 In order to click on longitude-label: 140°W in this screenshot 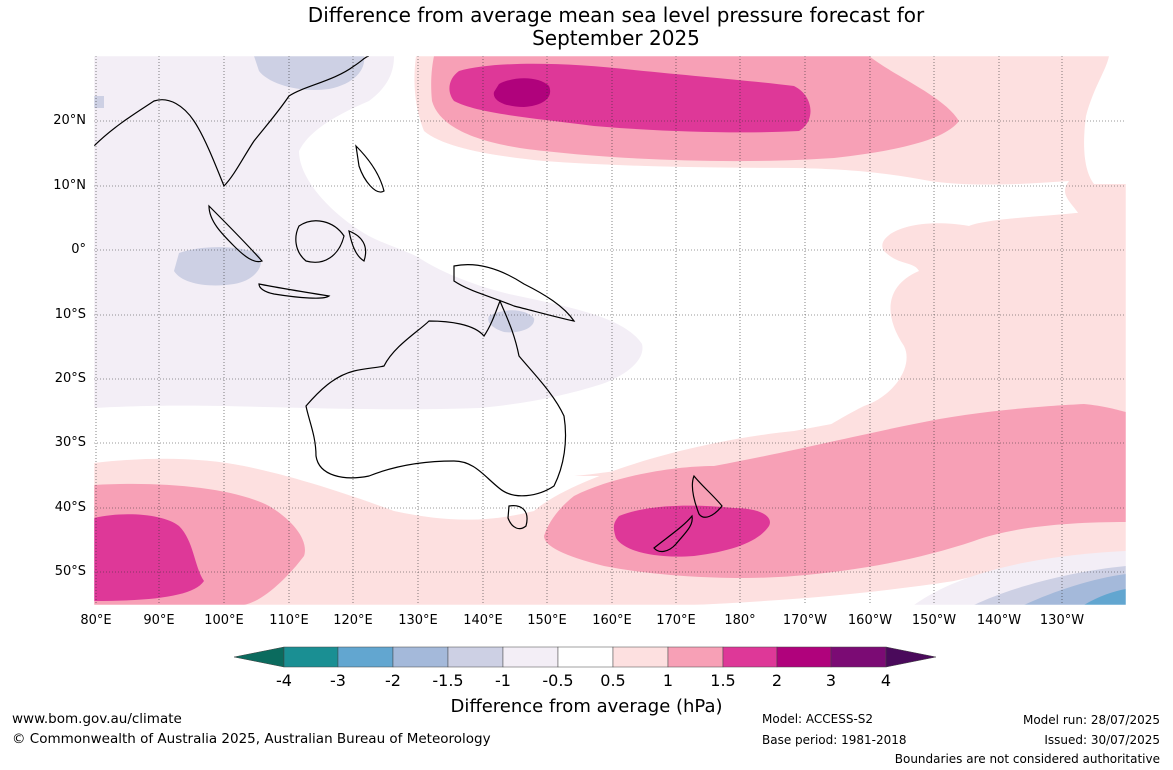, I will do `click(999, 620)`.